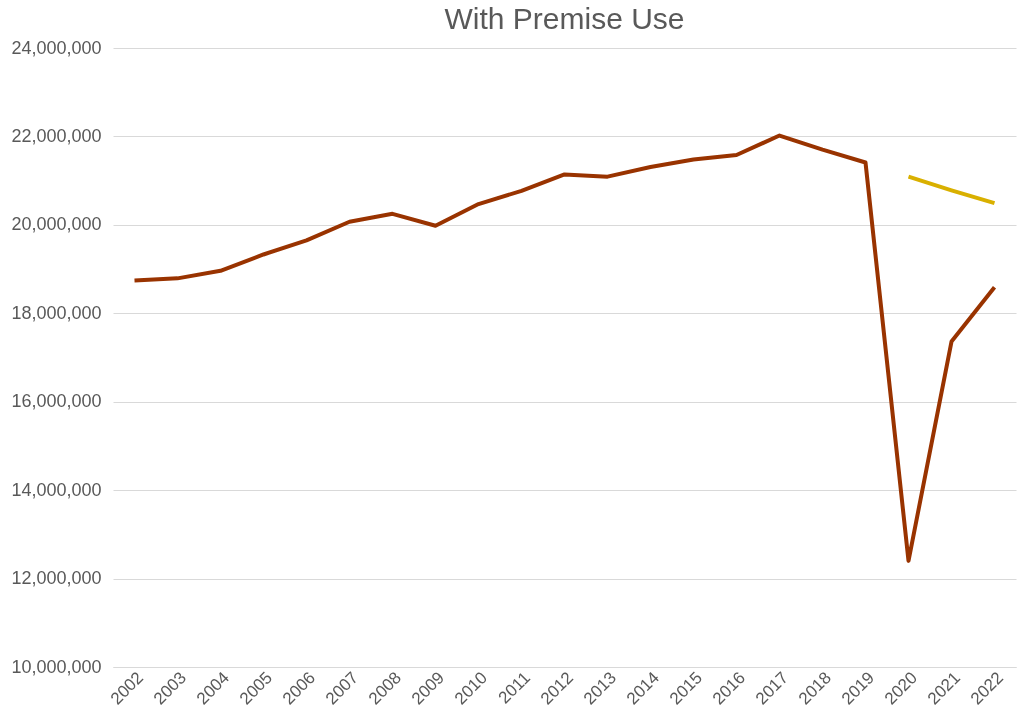 The height and width of the screenshot is (713, 1031). I want to click on y-tick-label: 24,000,000, so click(56, 47).